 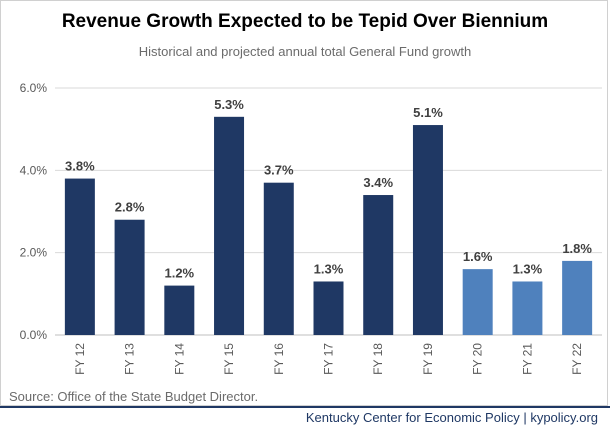 I want to click on footer-divider, so click(x=305, y=407).